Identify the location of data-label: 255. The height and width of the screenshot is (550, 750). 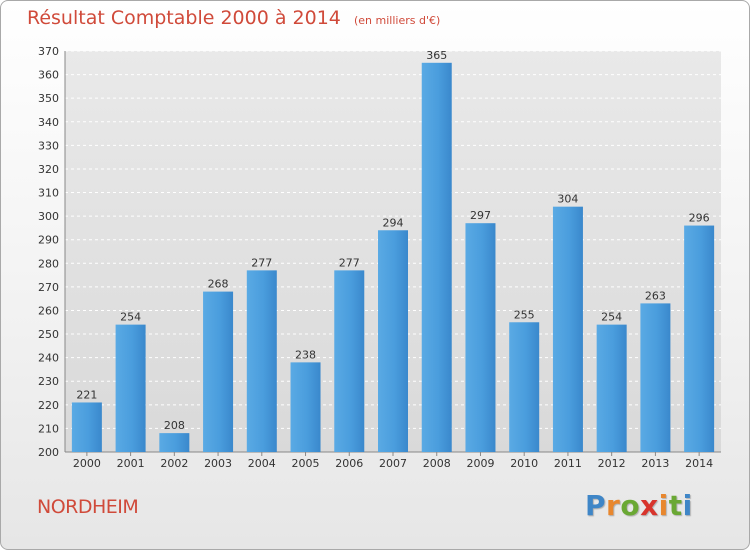
(524, 314).